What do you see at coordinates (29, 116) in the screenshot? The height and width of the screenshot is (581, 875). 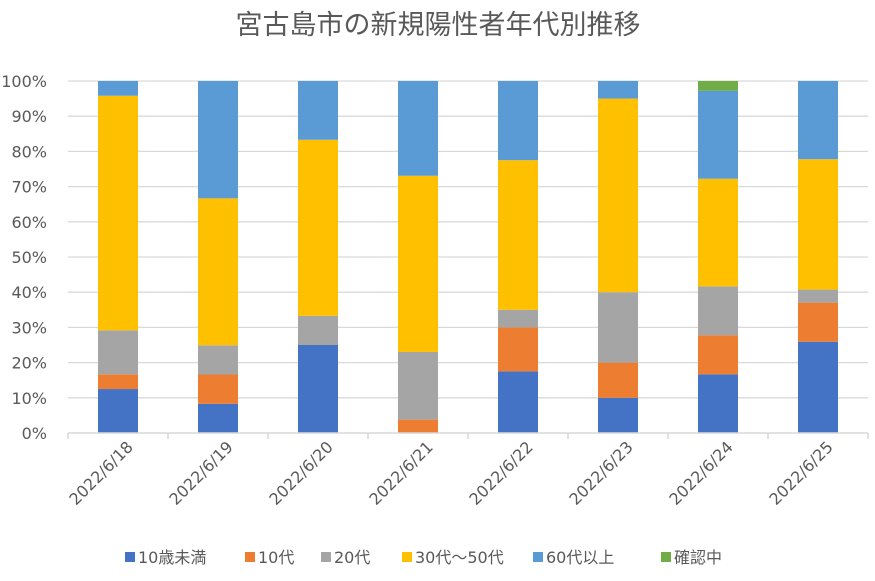 I see `y-tick-label: 90%` at bounding box center [29, 116].